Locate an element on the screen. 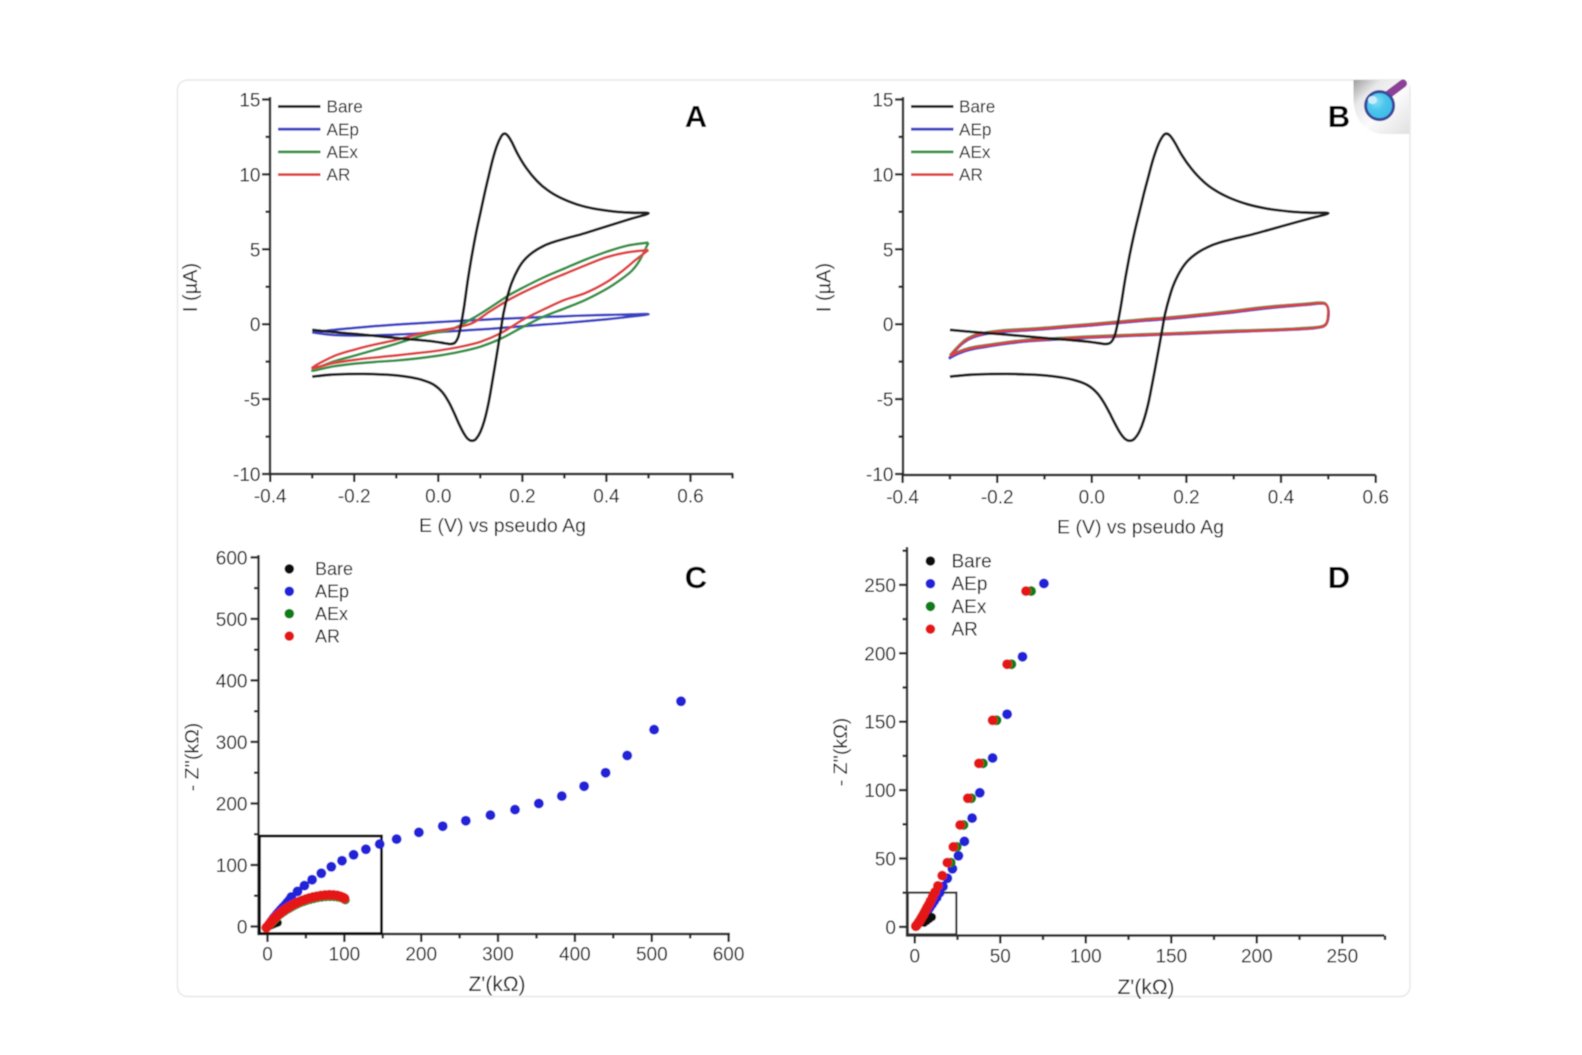 The image size is (1582, 1055). svg-text: B is located at coordinates (1339, 116).